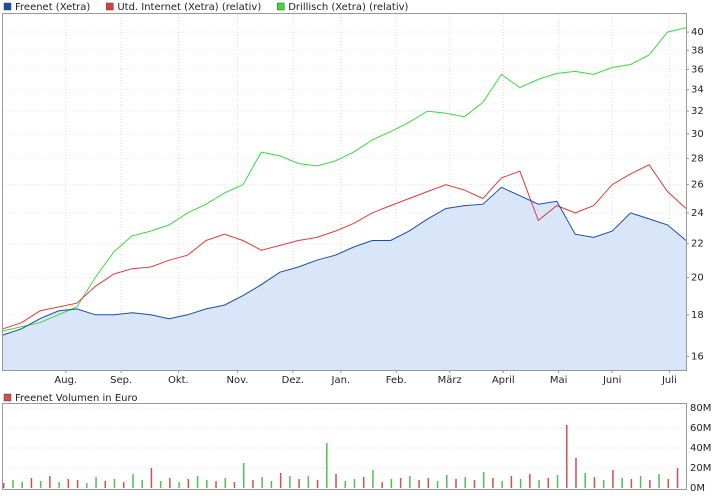  What do you see at coordinates (121, 380) in the screenshot?
I see `x-tick-label: Sep.` at bounding box center [121, 380].